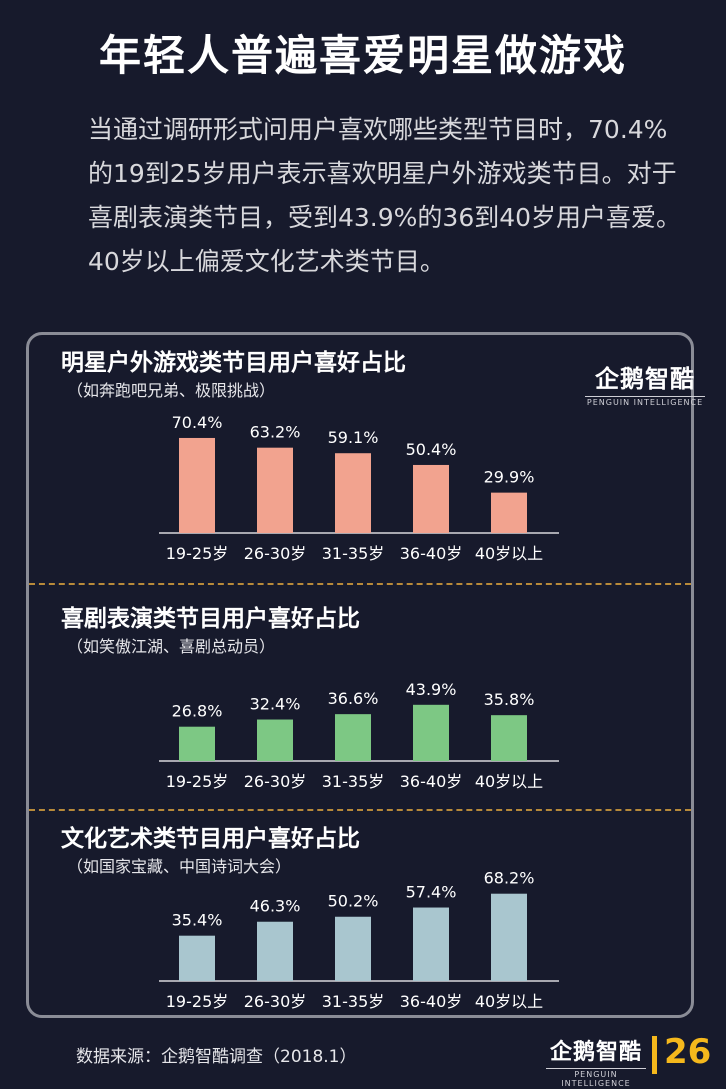 This screenshot has height=1089, width=726. I want to click on brand-logo: 企鹅智酷 PENGUIN INTELLIGENCE, so click(645, 383).